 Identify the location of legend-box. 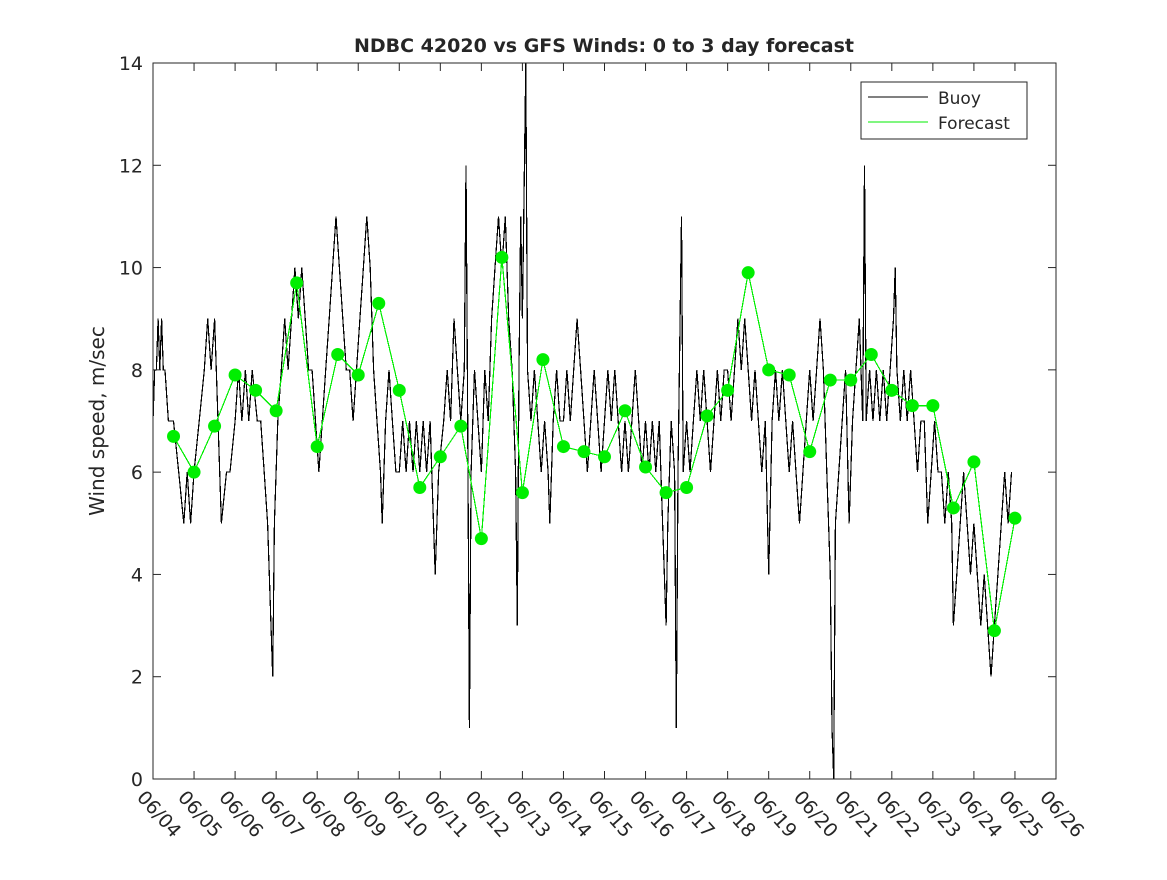
(944, 110).